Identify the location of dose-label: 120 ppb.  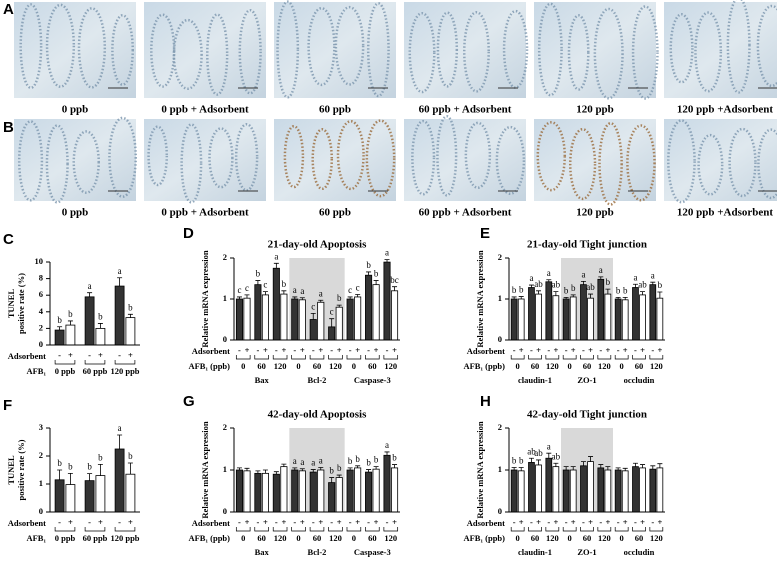
(124, 371).